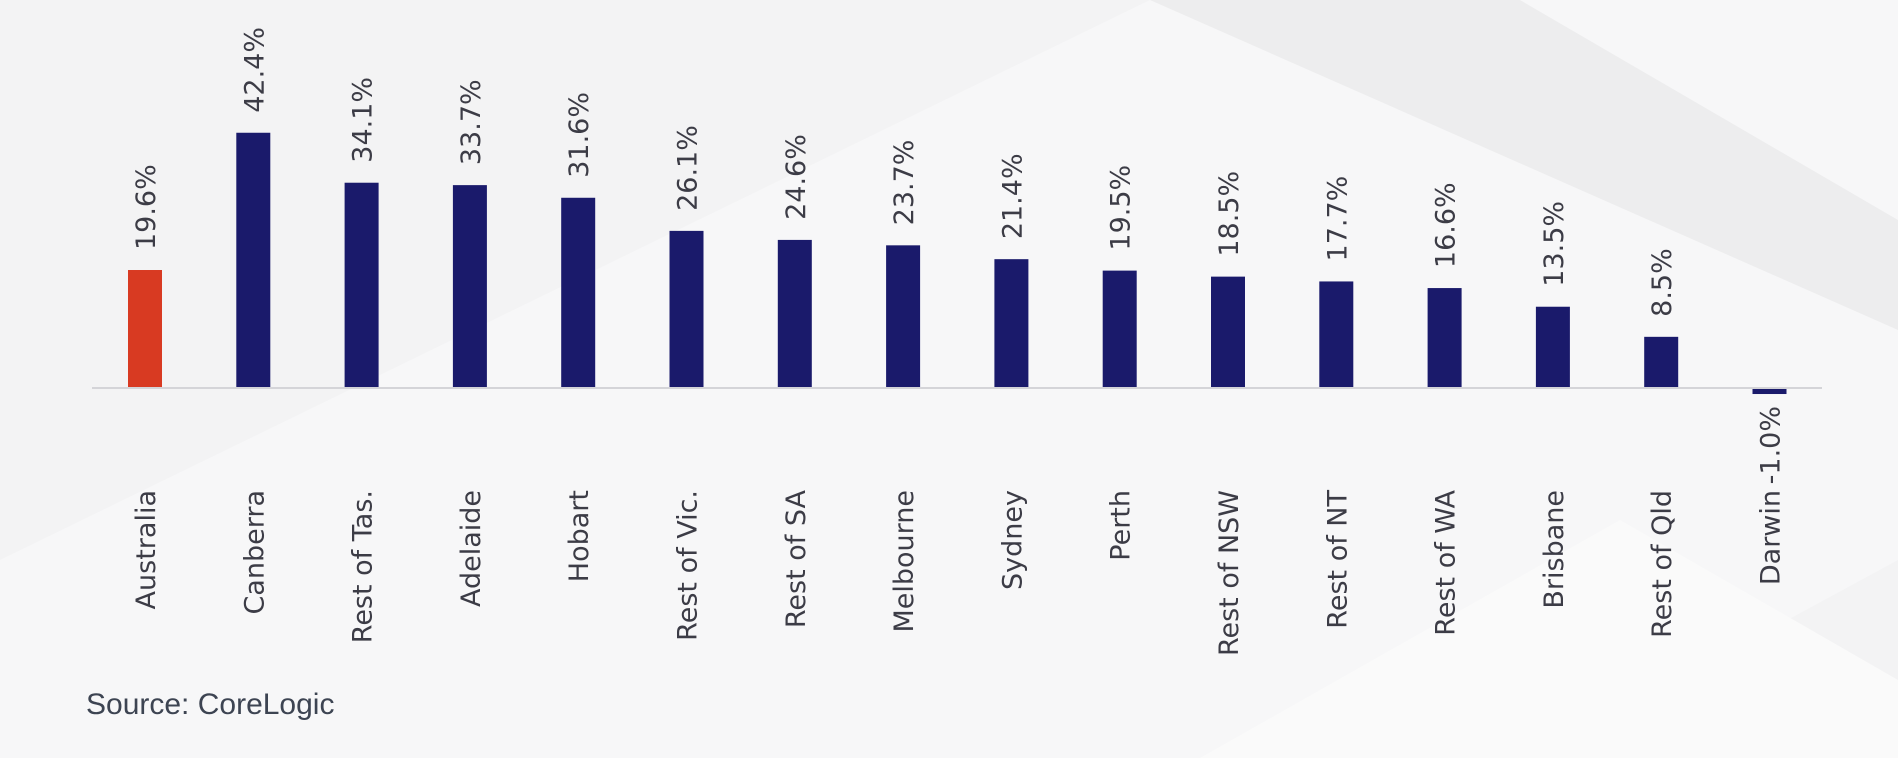 The height and width of the screenshot is (758, 1898). Describe the element at coordinates (686, 309) in the screenshot. I see `bar-rest-of-vic` at that location.